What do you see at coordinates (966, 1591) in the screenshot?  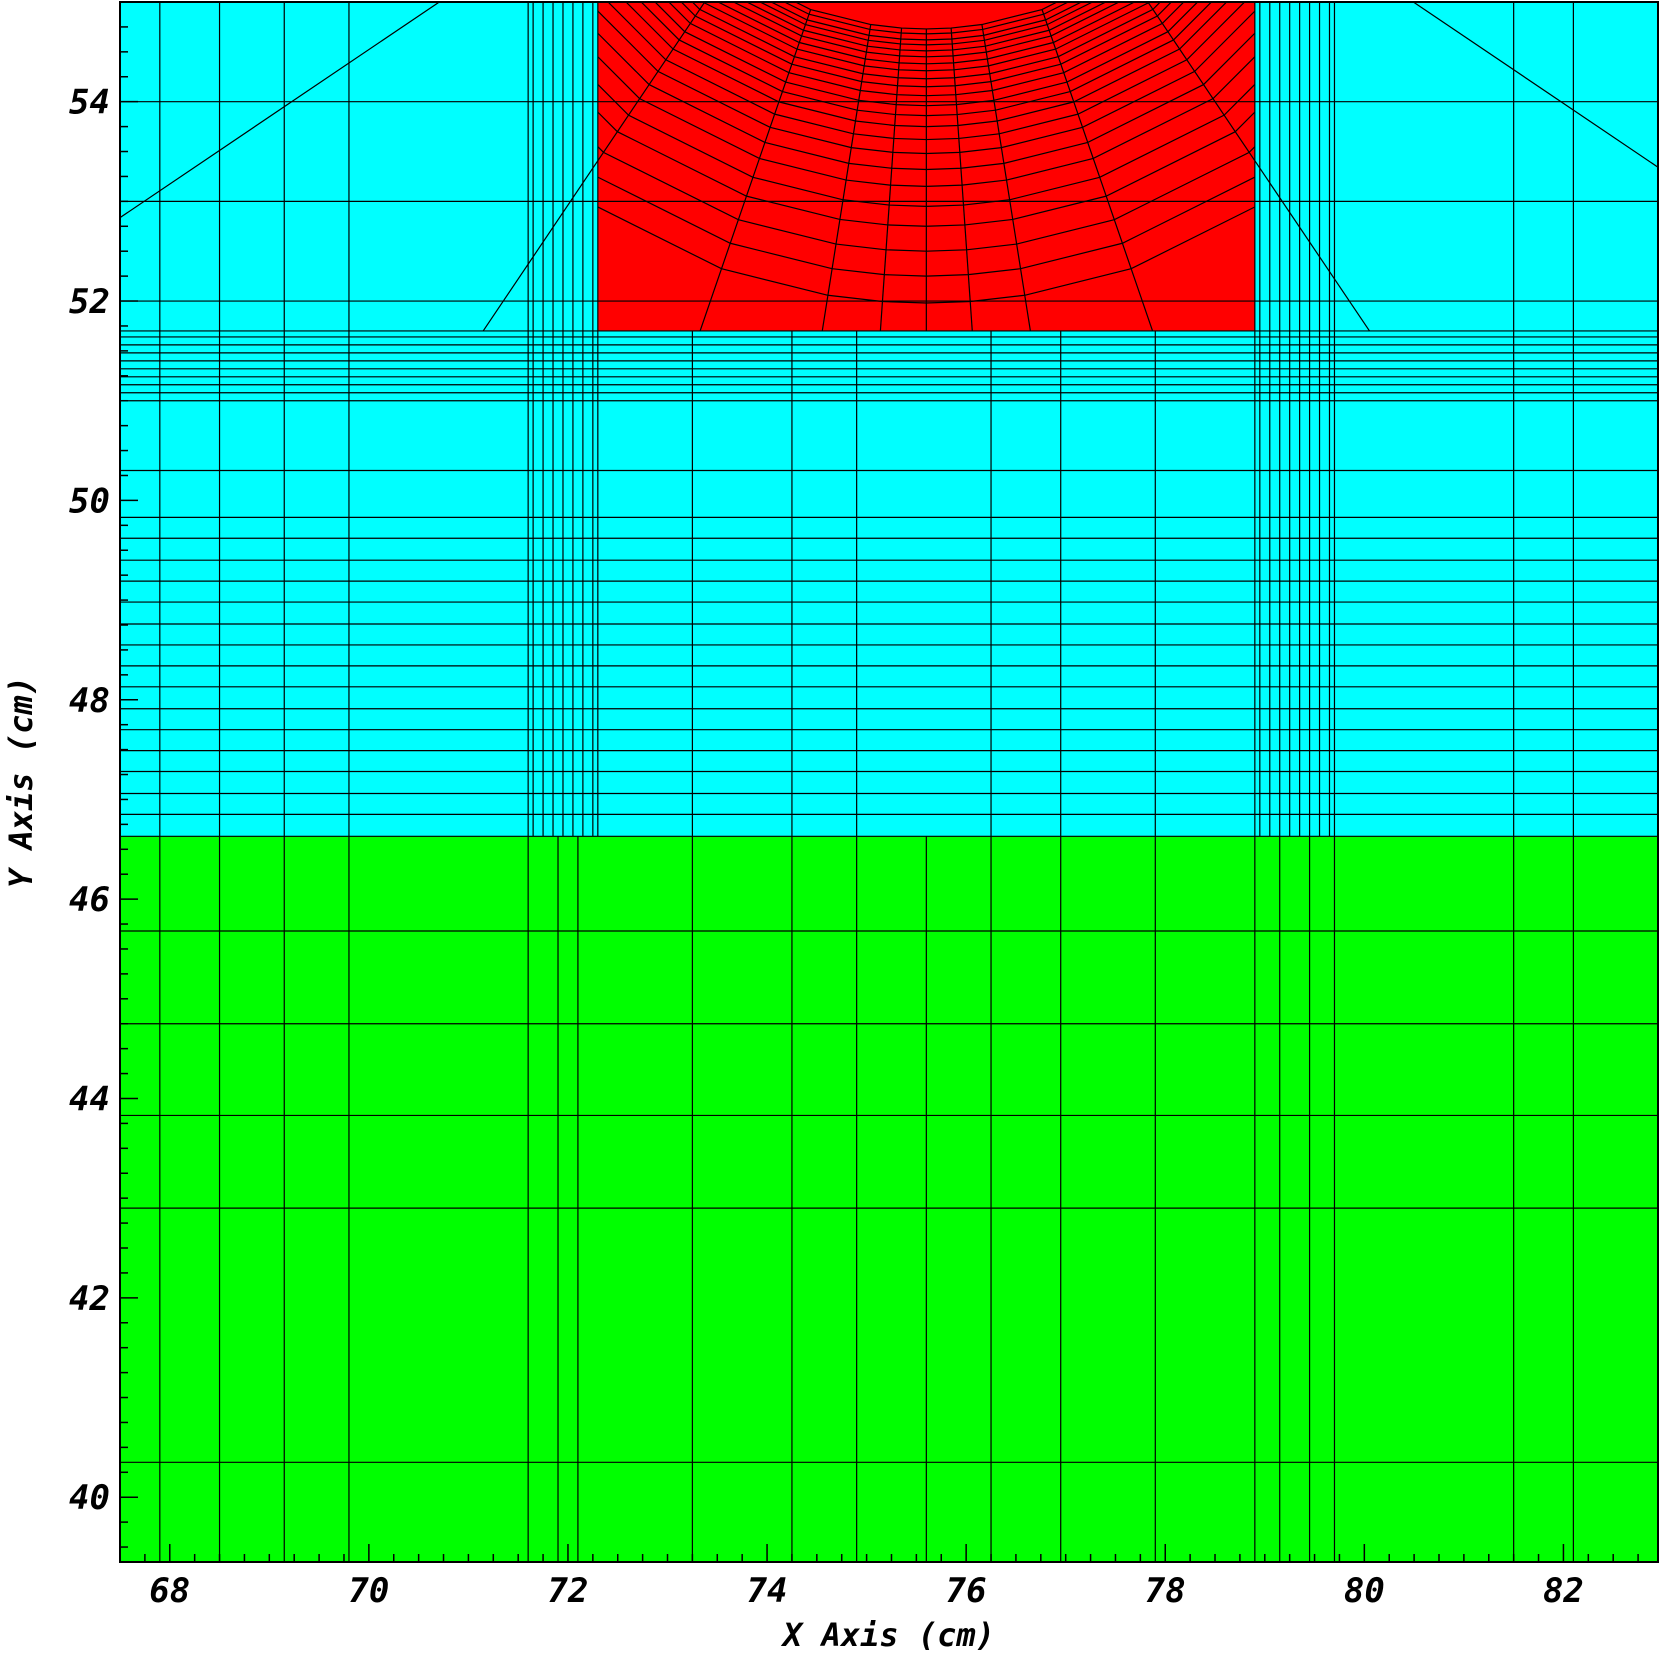 I see `x-tick-label: 76` at bounding box center [966, 1591].